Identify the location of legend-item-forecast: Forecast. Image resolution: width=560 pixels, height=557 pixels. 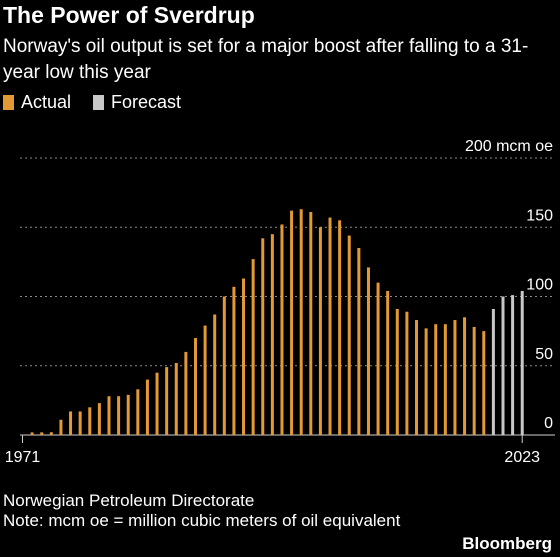
(137, 102).